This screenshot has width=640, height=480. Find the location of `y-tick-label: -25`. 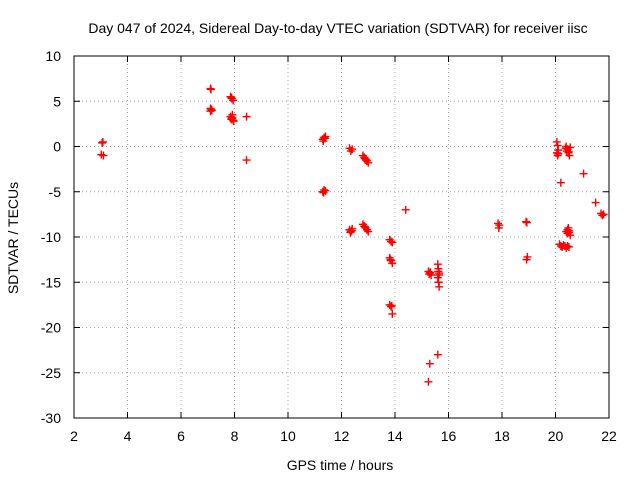

y-tick-label: -25 is located at coordinates (51, 373).